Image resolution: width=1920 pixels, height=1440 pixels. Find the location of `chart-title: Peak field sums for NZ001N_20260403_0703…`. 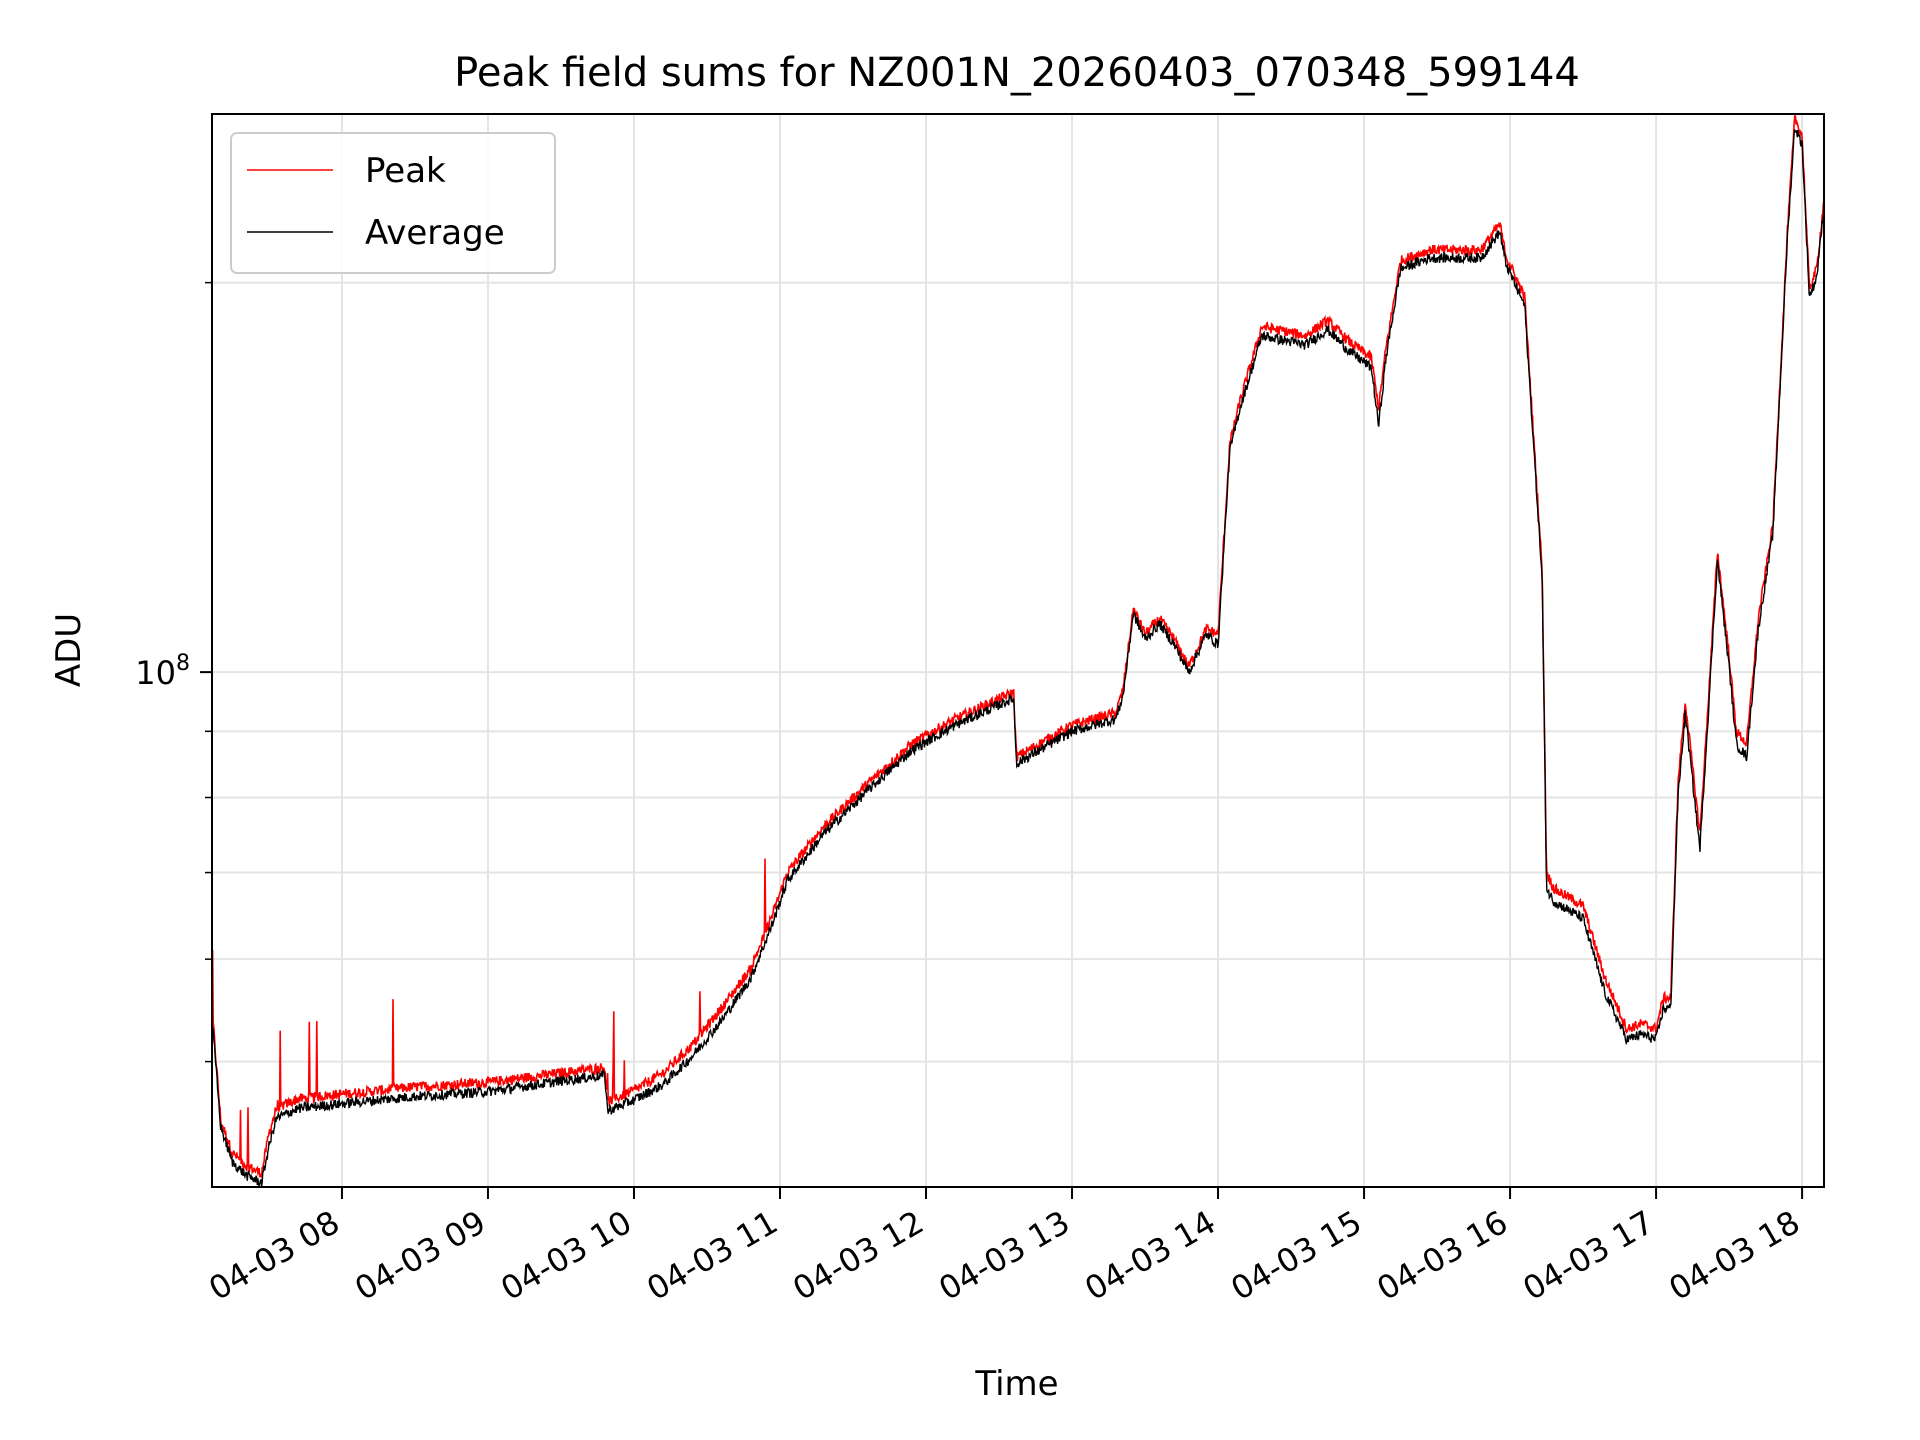

chart-title: Peak field sums for NZ001N_20260403_0703… is located at coordinates (1017, 73).